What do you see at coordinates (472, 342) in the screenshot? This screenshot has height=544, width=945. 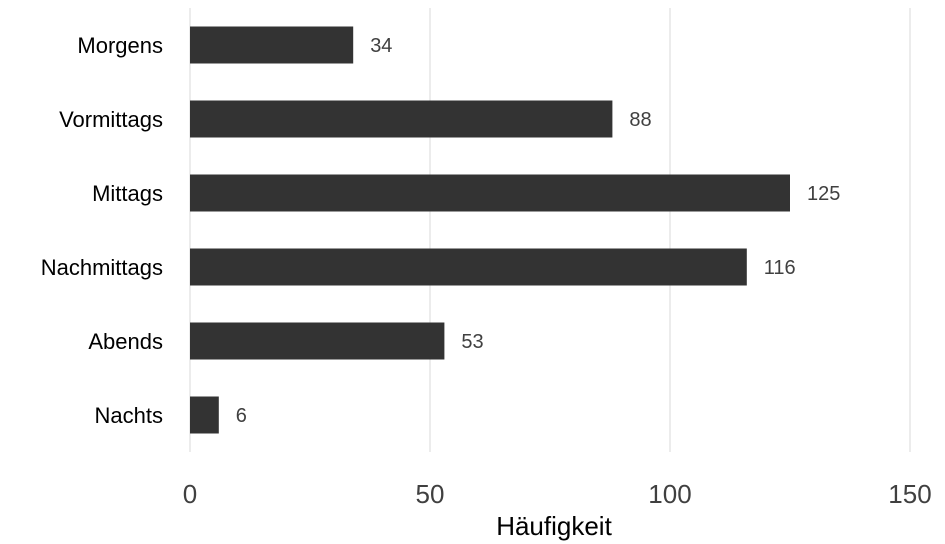 I see `data-label: 53` at bounding box center [472, 342].